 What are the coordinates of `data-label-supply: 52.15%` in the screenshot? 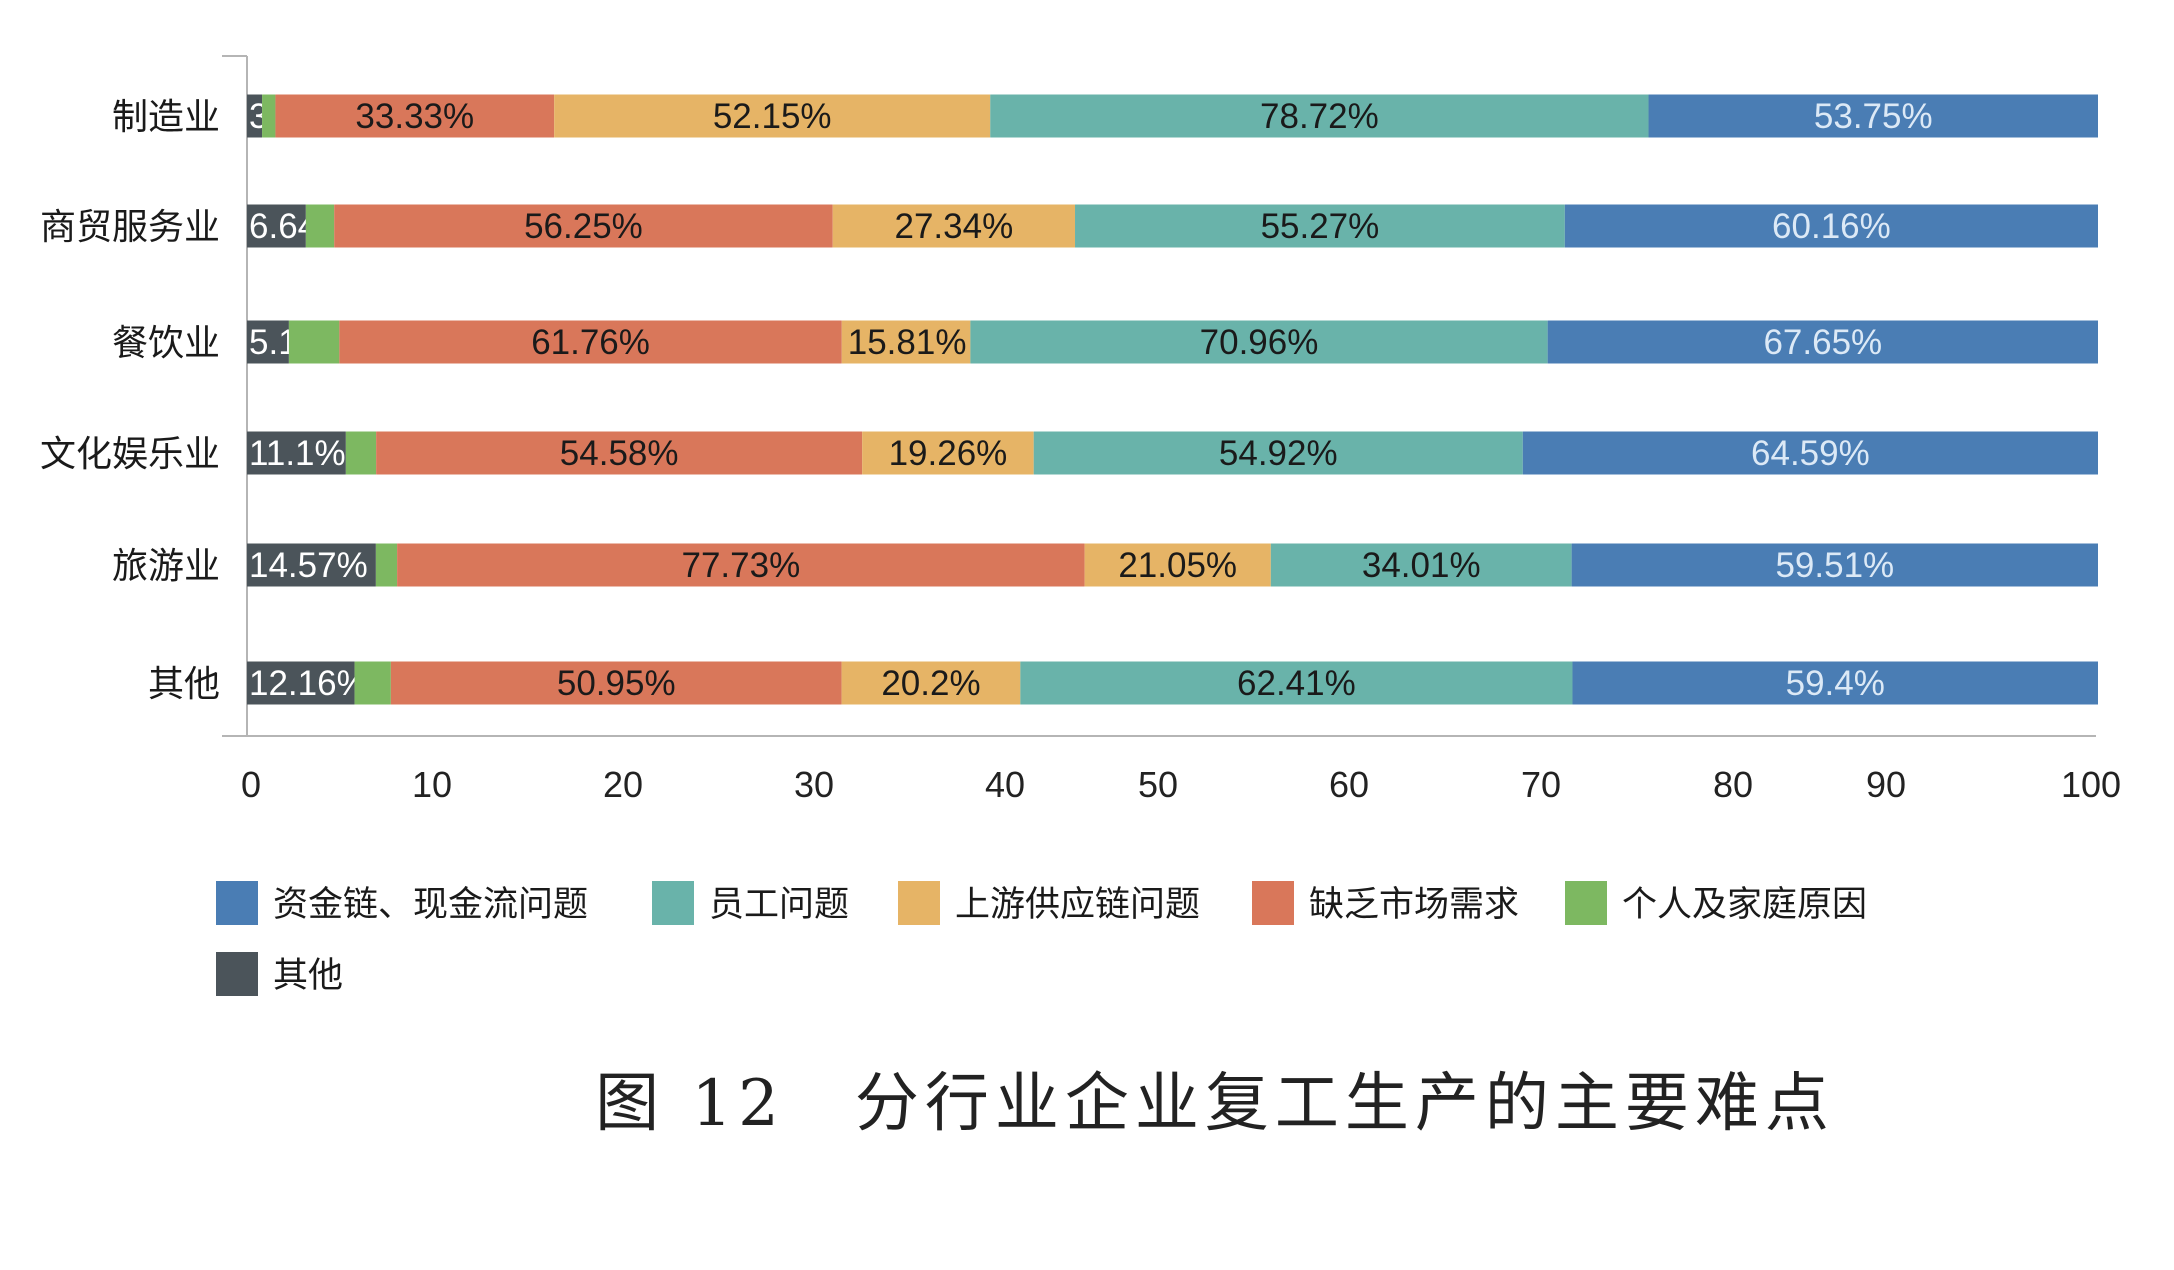 It's located at (772, 116).